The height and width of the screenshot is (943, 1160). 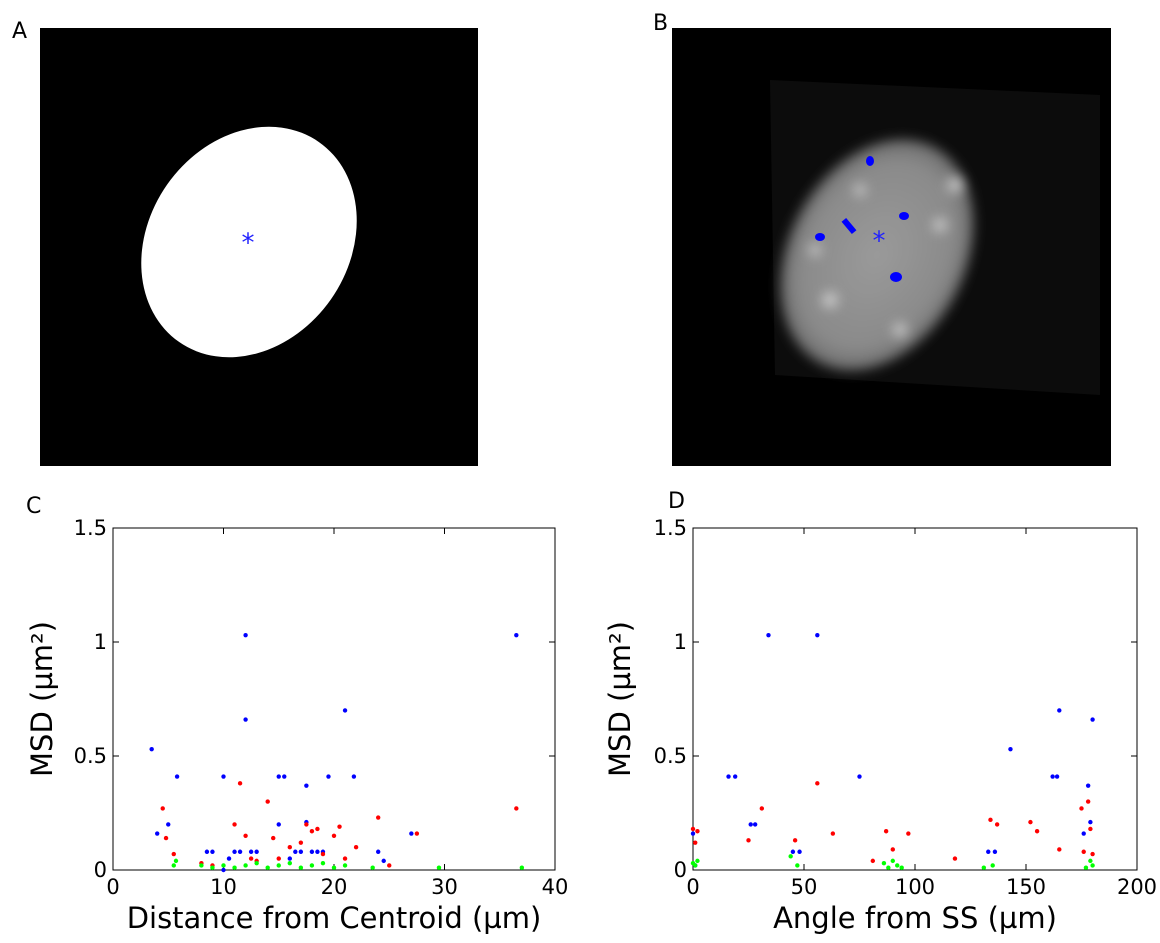 I want to click on y-axis-label: MSD (µm²), so click(x=42, y=699).